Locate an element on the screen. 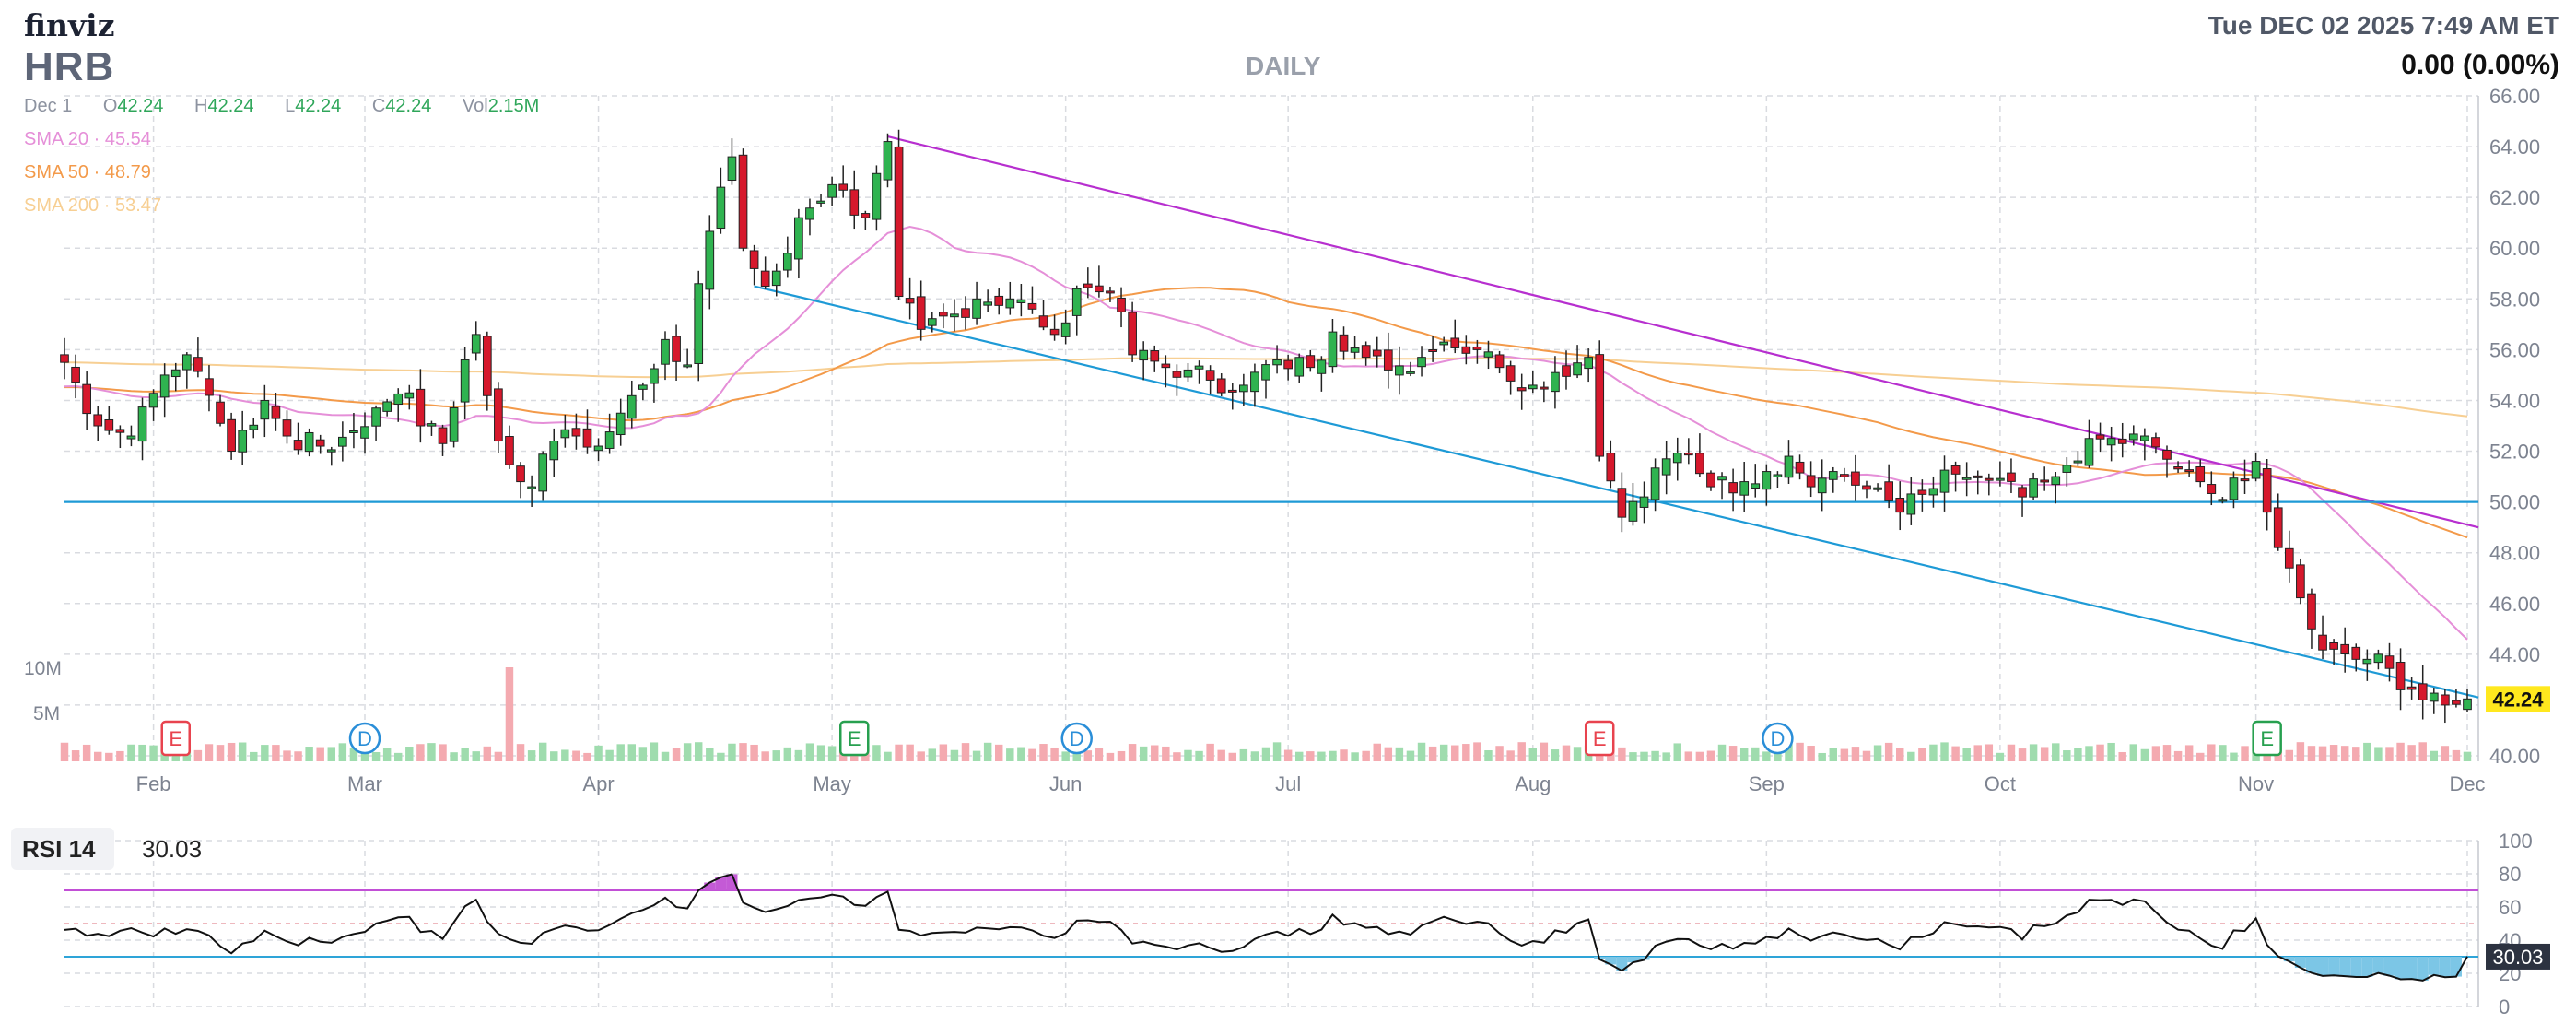 Image resolution: width=2576 pixels, height=1036 pixels. rsi-value-tag-label: 30.03 is located at coordinates (2517, 957).